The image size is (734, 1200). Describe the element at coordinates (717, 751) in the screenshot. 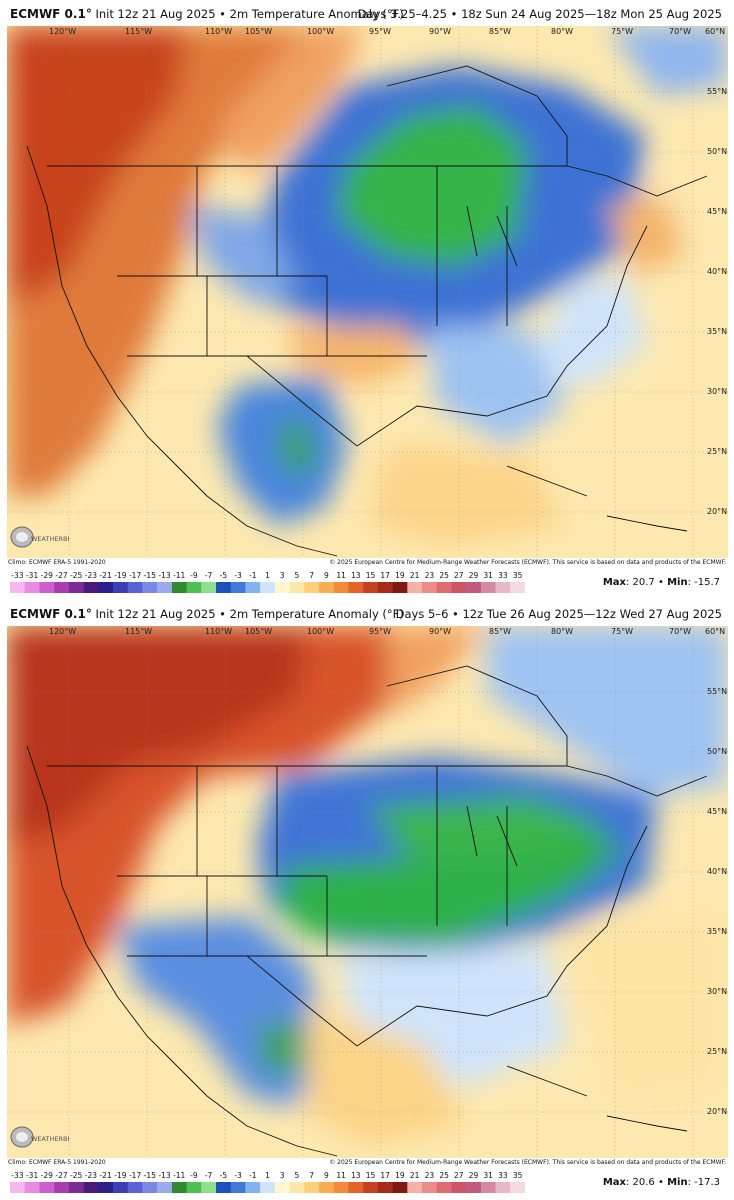

I see `lat-label: 50°N` at that location.